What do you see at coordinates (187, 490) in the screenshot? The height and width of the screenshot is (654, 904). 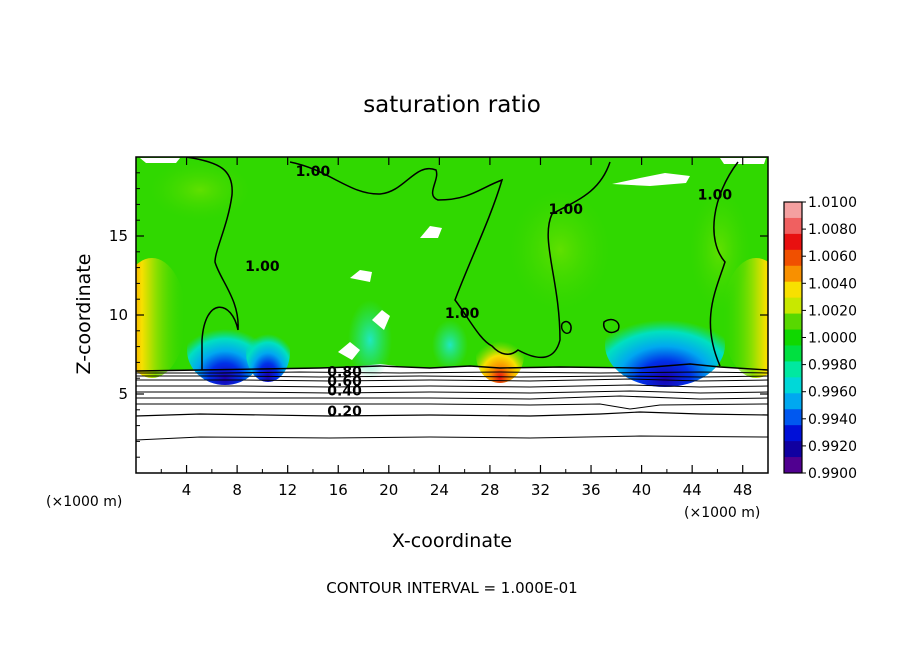 I see `x-tick-label: 4` at bounding box center [187, 490].